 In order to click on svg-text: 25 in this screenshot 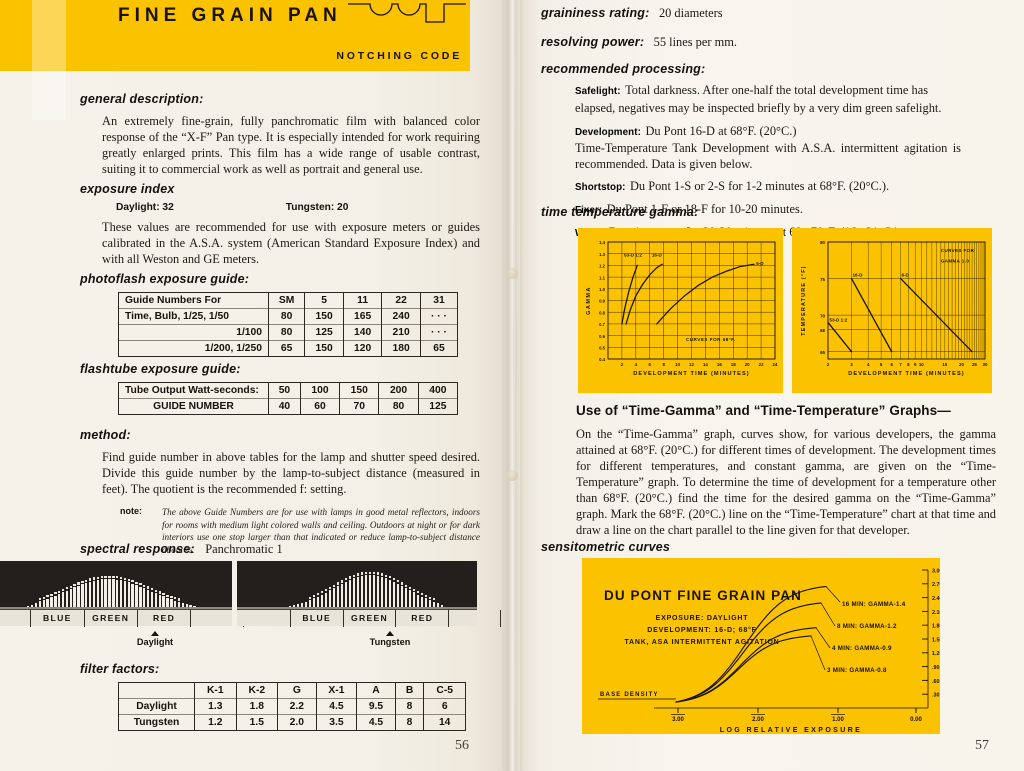, I will do `click(974, 364)`.